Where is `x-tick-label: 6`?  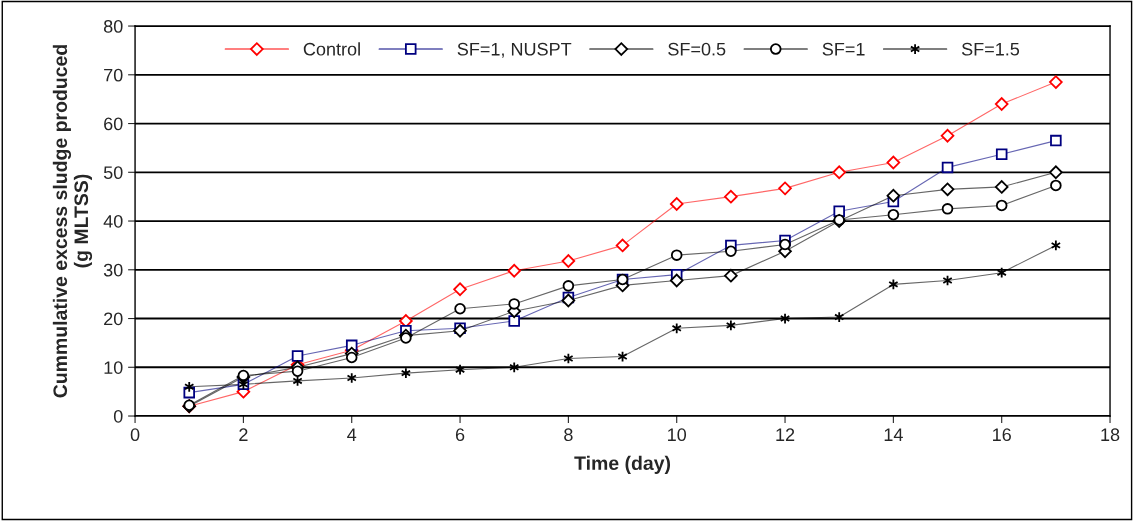 x-tick-label: 6 is located at coordinates (460, 435).